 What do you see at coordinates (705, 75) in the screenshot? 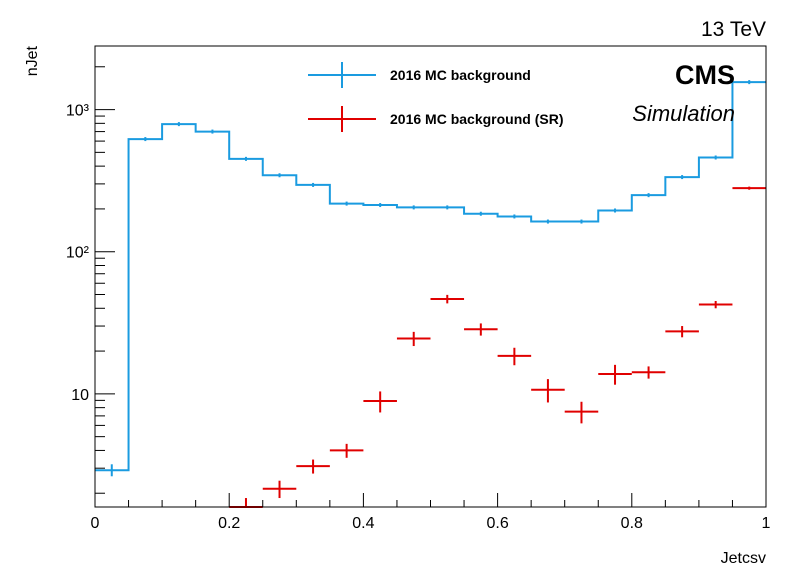
I see `experiment-label: CMS` at bounding box center [705, 75].